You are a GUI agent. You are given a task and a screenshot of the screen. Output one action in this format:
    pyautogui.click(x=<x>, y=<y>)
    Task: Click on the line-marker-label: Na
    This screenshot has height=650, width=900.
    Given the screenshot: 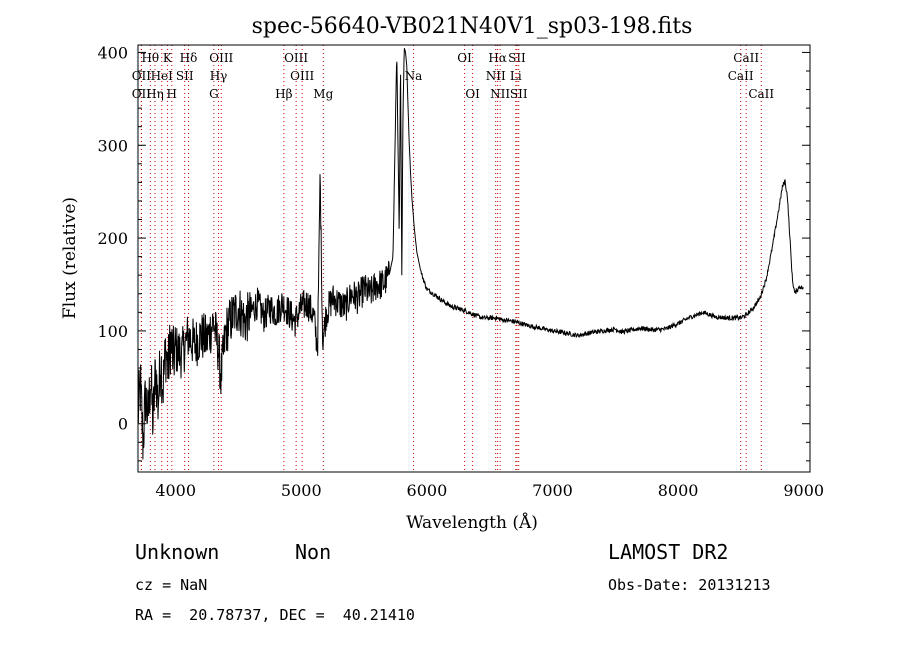 What is the action you would take?
    pyautogui.click(x=414, y=76)
    